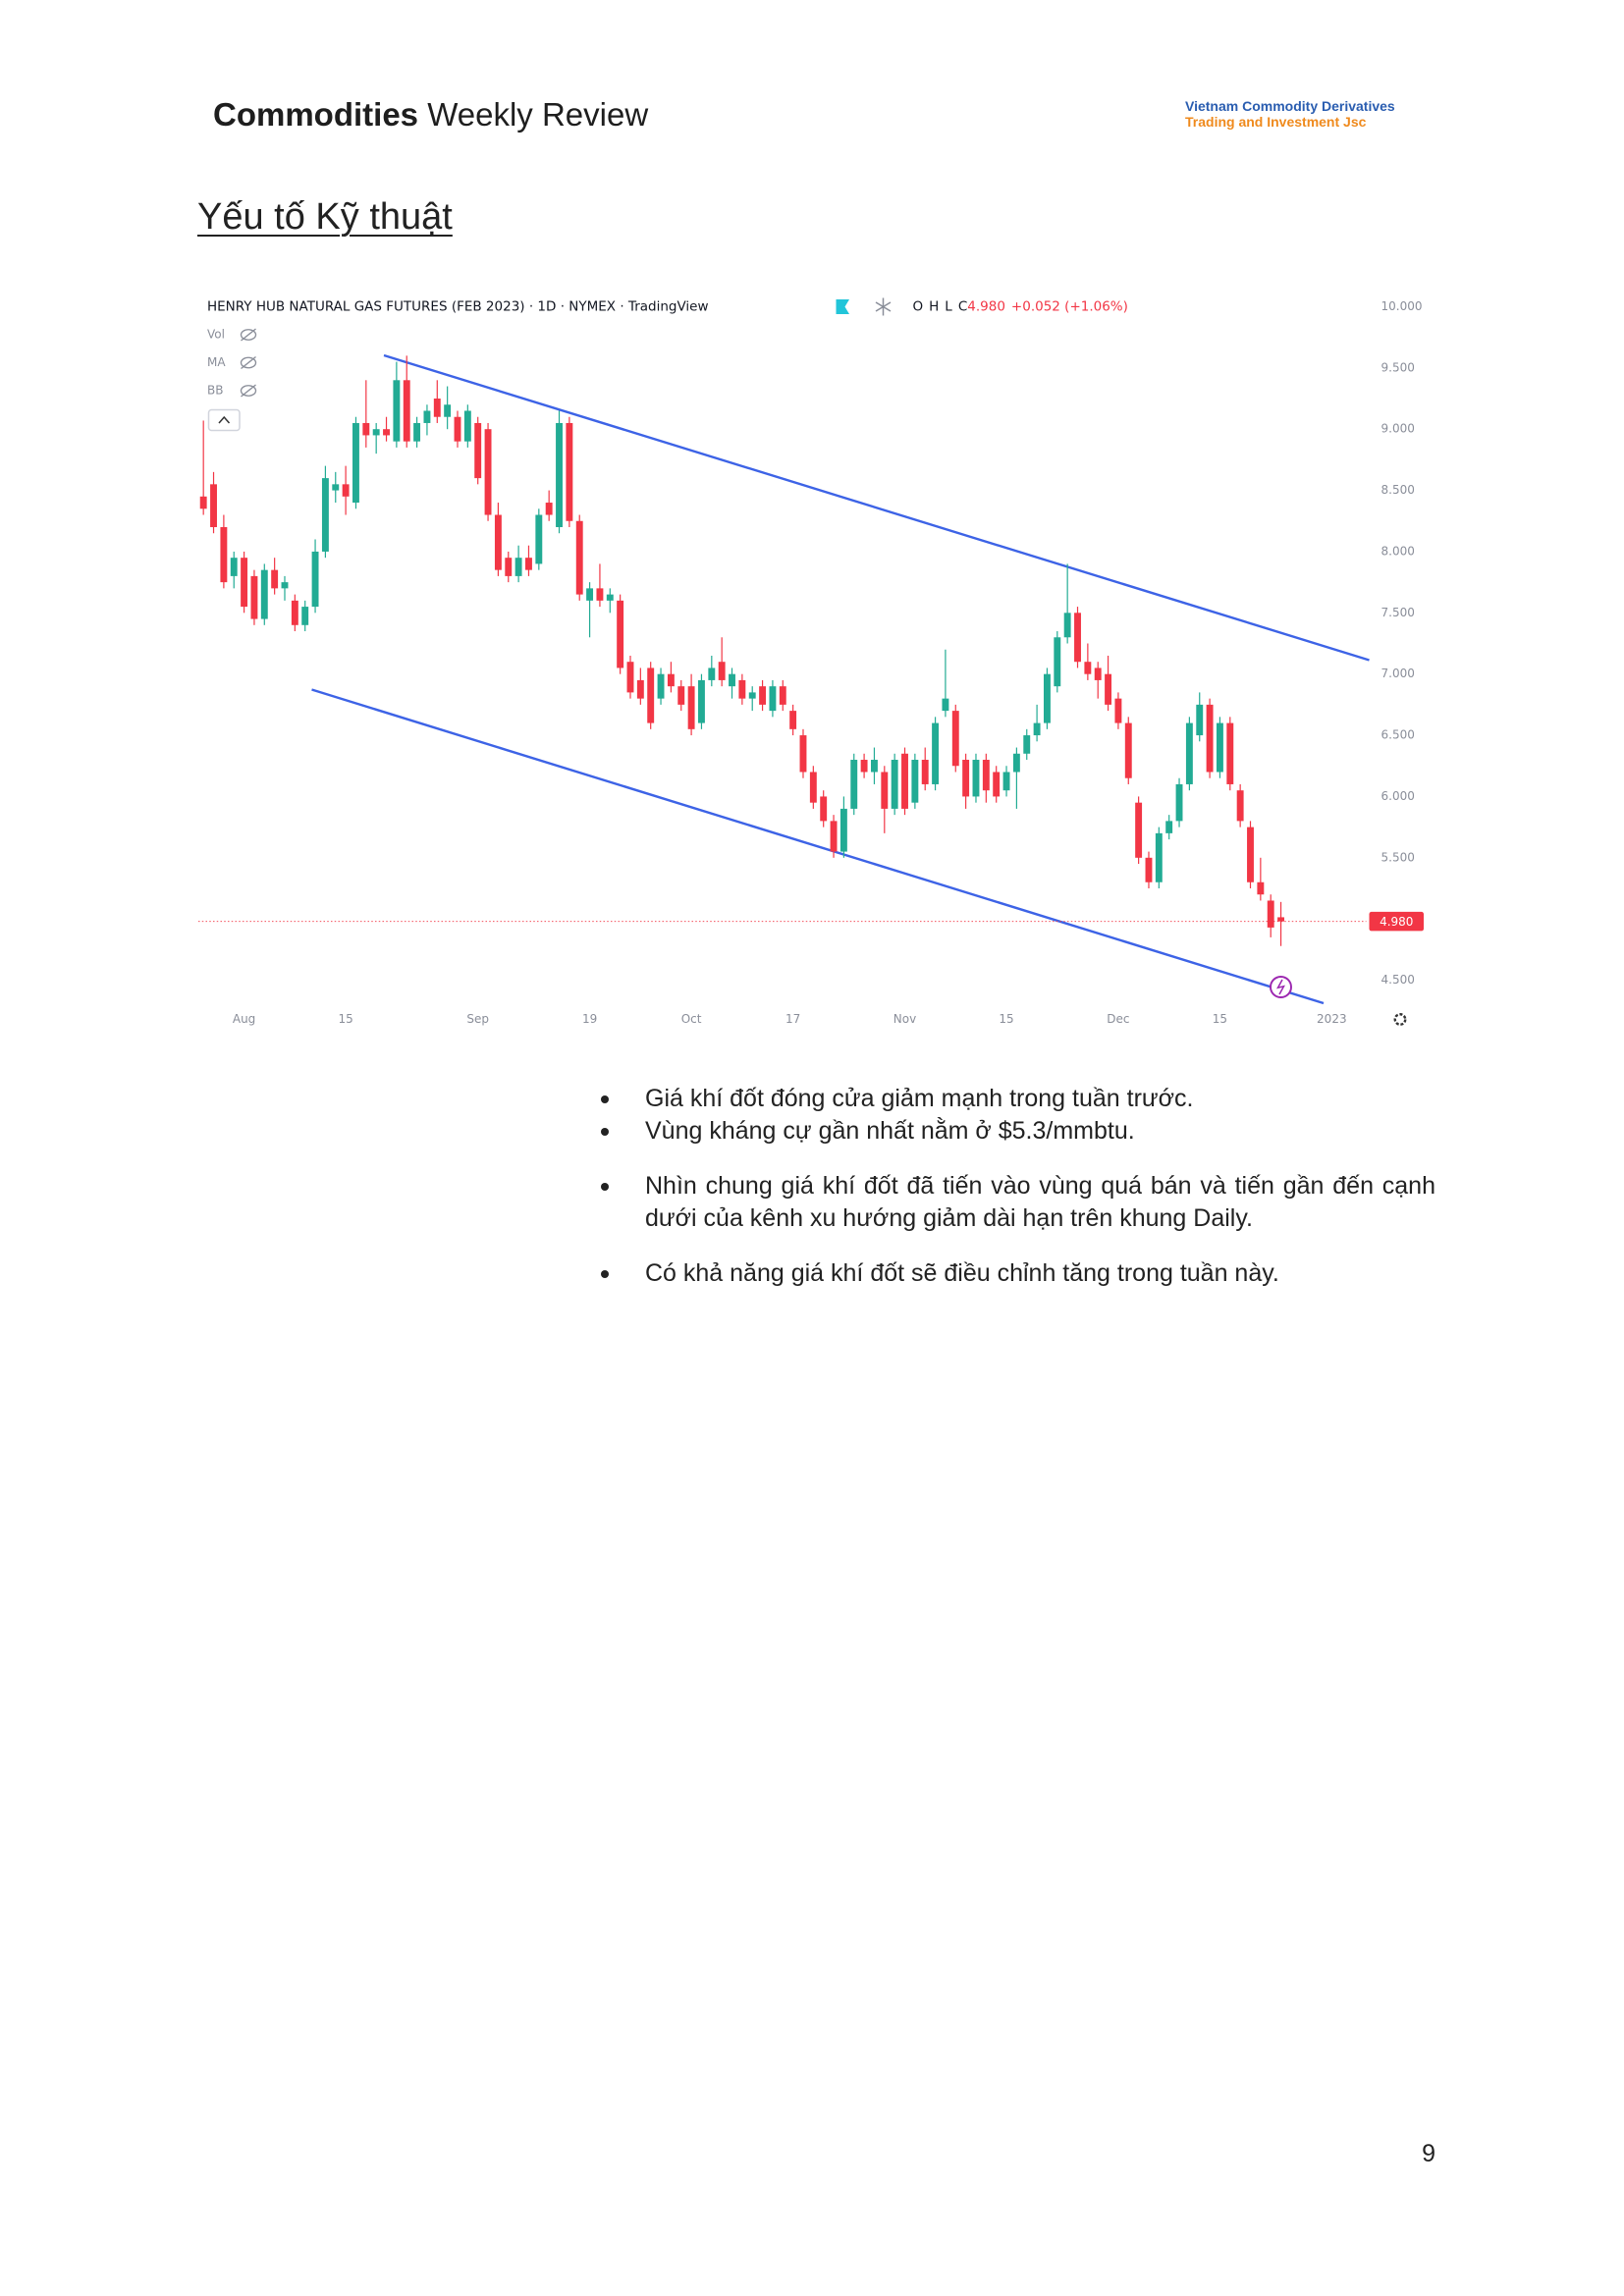 This screenshot has height=2296, width=1624. I want to click on title-bold: Commodities, so click(316, 114).